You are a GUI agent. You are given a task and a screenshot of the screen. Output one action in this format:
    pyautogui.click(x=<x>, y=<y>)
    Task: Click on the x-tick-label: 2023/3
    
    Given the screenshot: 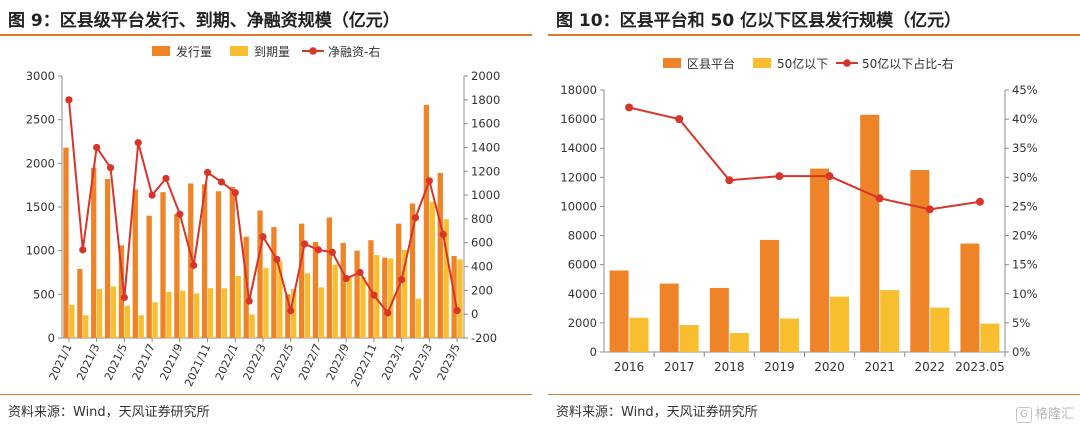 What is the action you would take?
    pyautogui.click(x=421, y=362)
    